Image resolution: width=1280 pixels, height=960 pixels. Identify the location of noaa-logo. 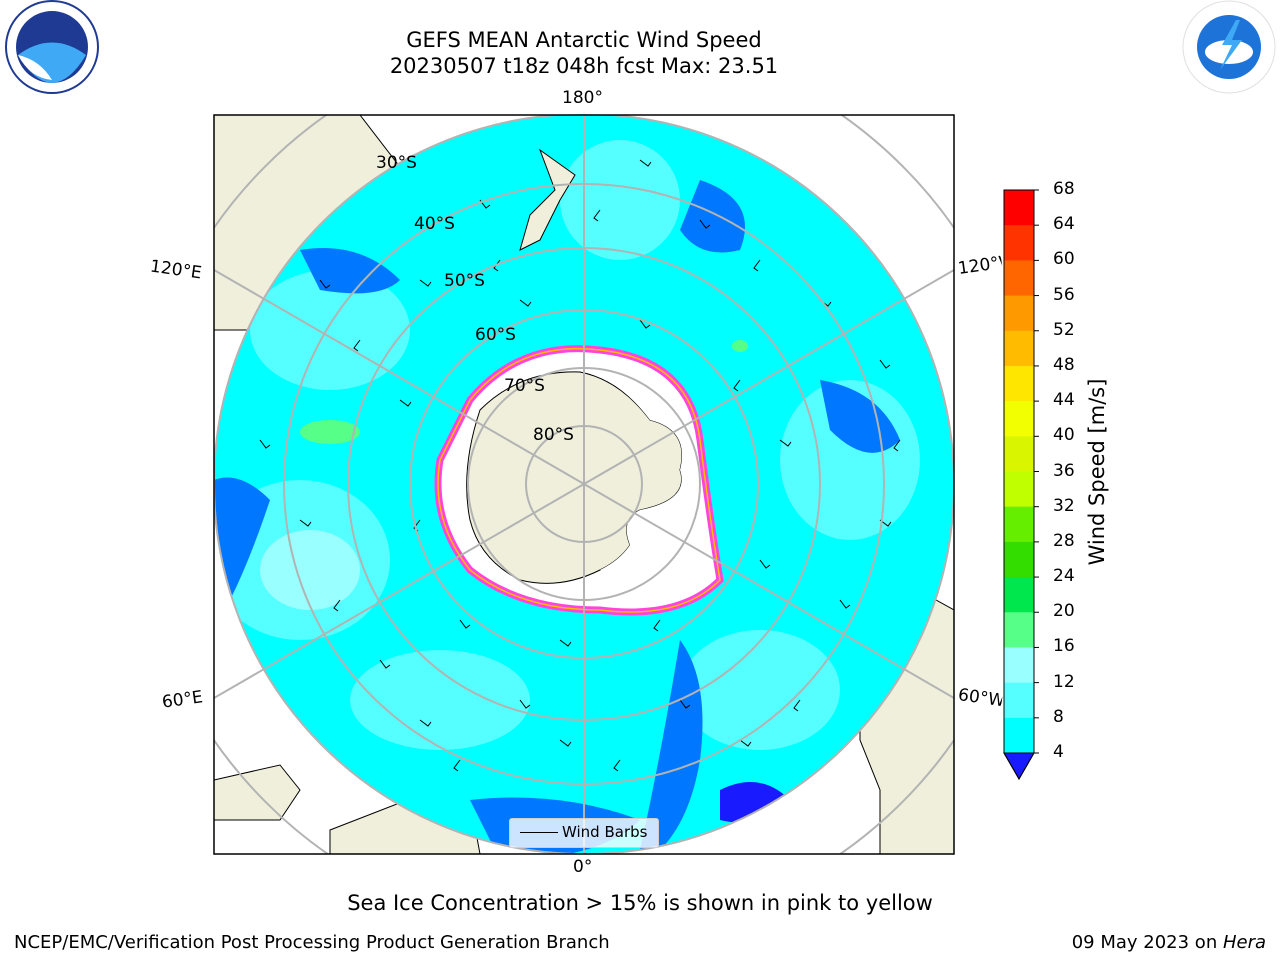
(52, 47).